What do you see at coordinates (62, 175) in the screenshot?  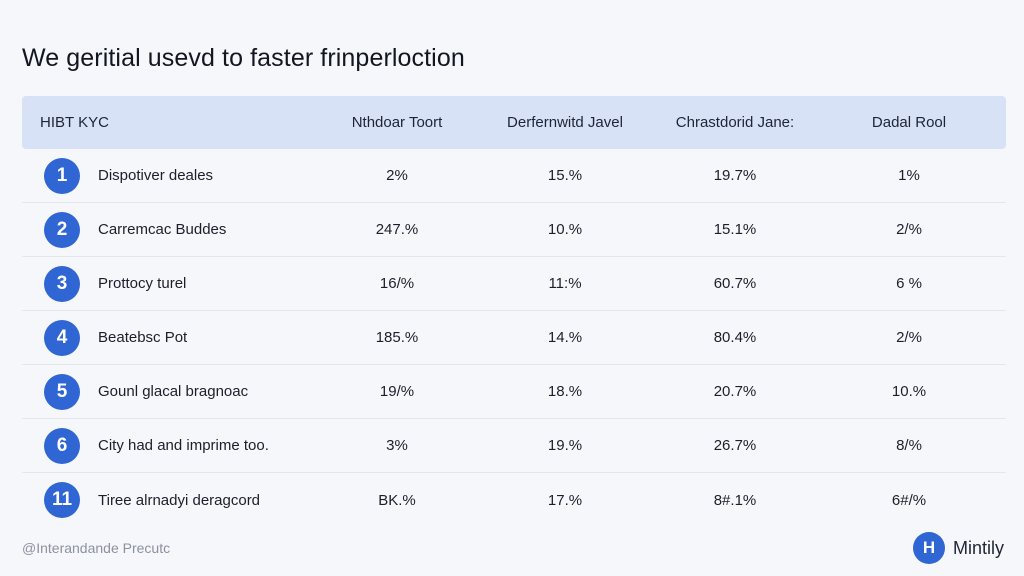 I see `row-number-badge: 1` at bounding box center [62, 175].